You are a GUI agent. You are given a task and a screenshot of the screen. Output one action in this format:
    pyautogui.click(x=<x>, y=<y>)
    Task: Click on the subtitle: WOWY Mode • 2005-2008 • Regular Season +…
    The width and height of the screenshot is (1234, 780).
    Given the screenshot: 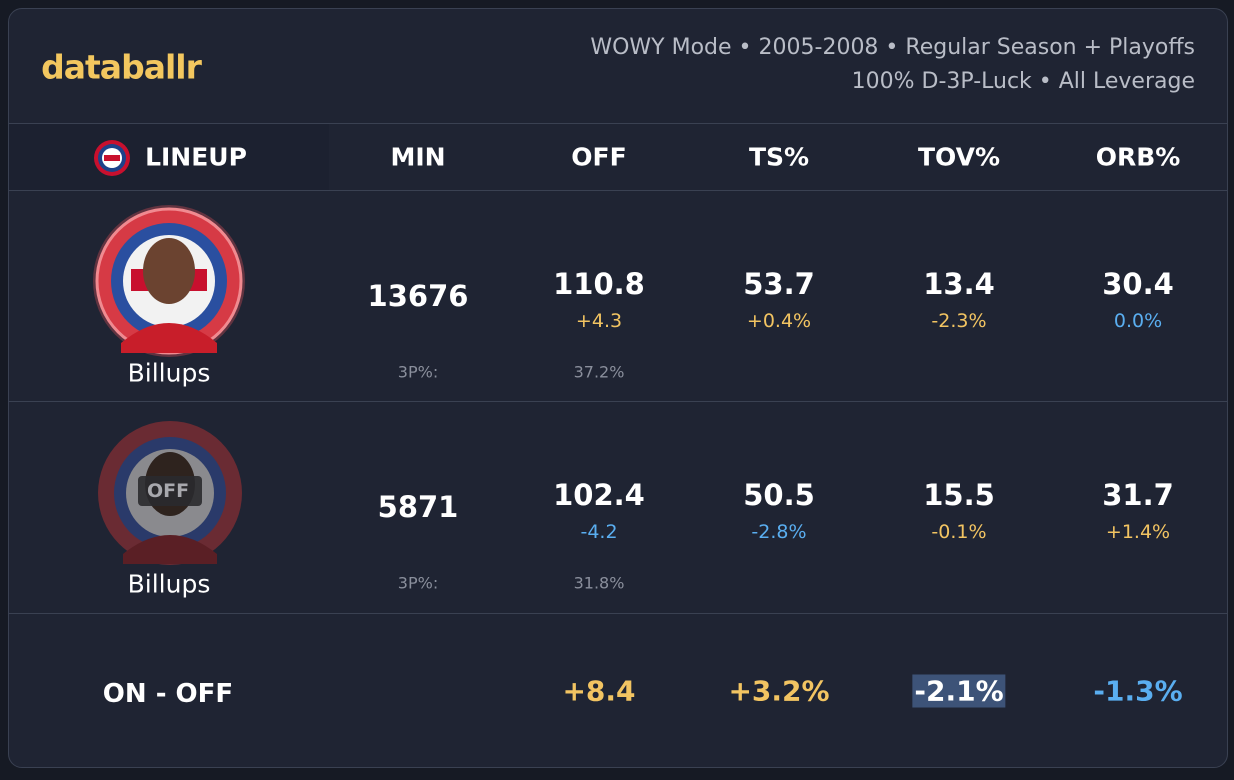 What is the action you would take?
    pyautogui.click(x=892, y=47)
    